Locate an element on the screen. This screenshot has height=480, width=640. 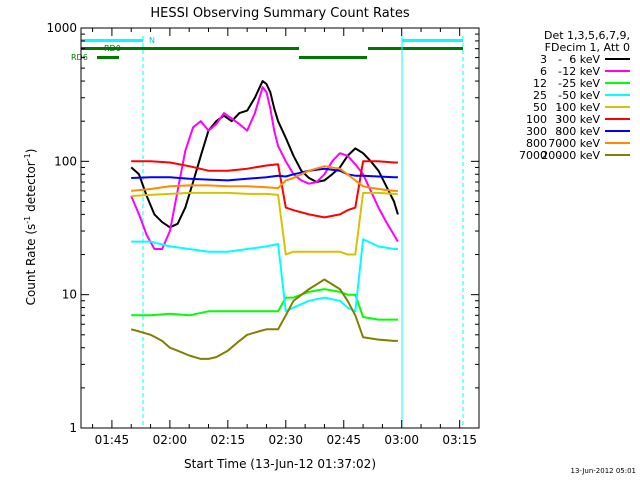
x-tick-label: 01:45 is located at coordinates (112, 440).